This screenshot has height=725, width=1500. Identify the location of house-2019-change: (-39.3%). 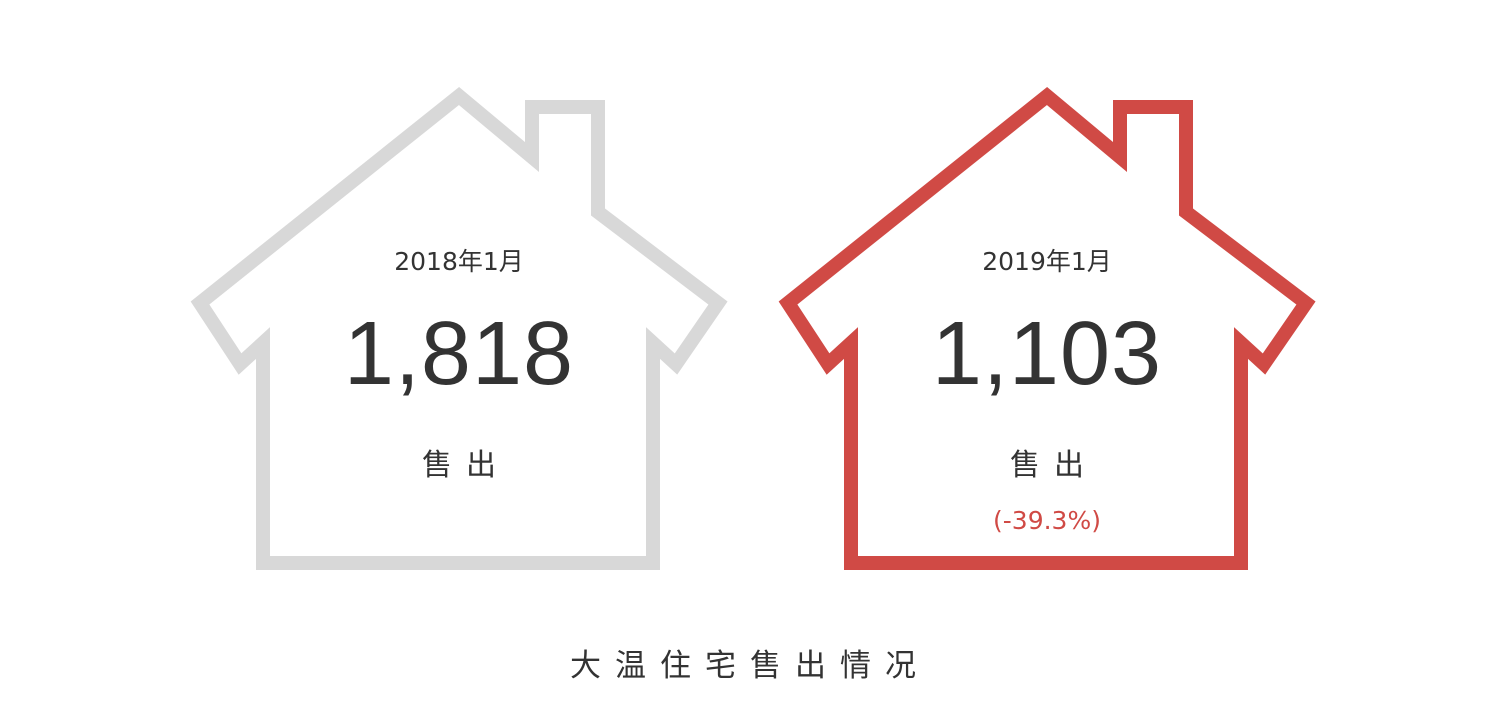
(1047, 520).